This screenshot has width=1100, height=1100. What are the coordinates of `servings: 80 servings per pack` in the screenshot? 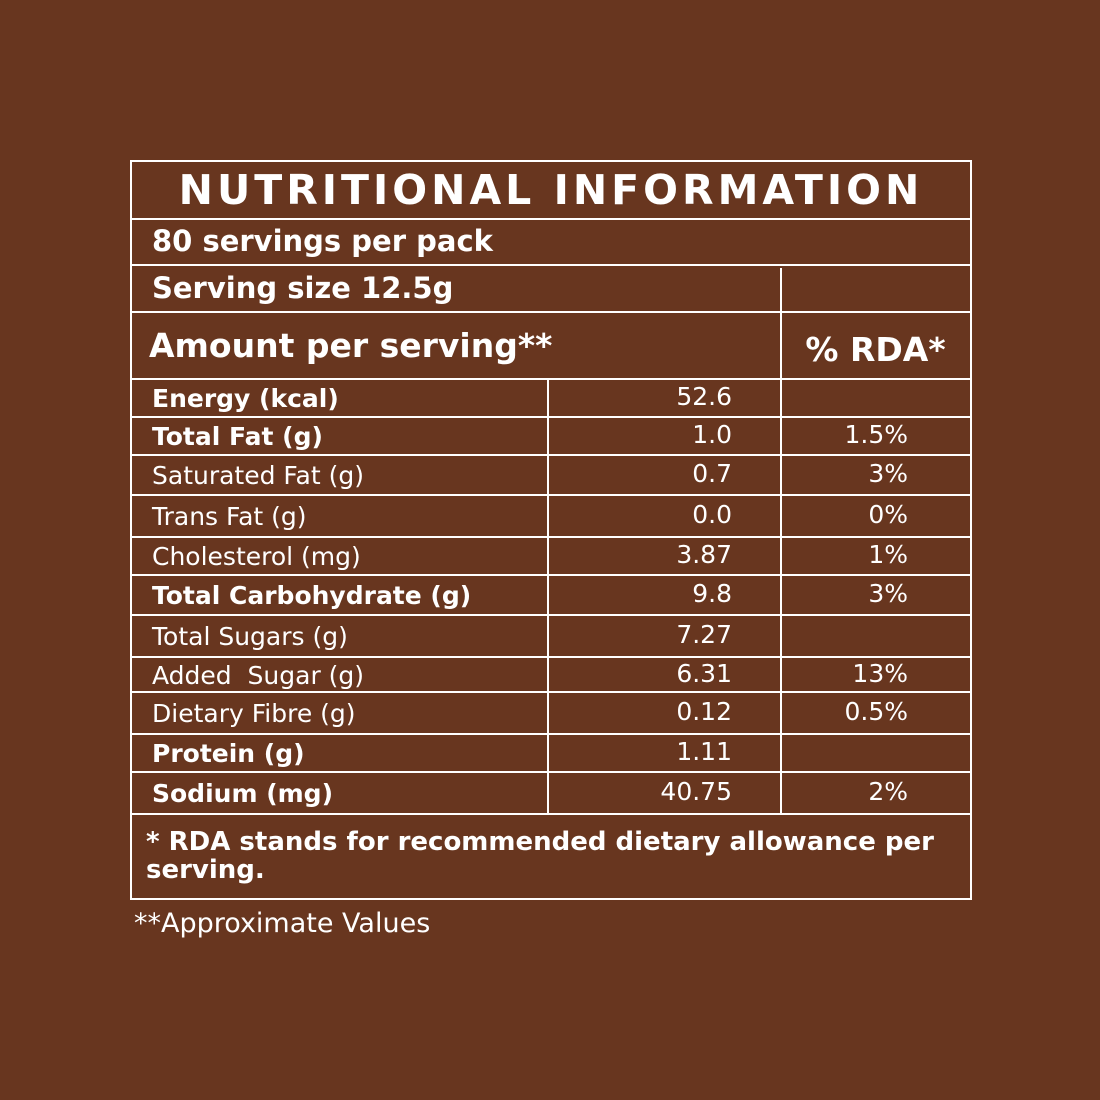 It's located at (322, 241).